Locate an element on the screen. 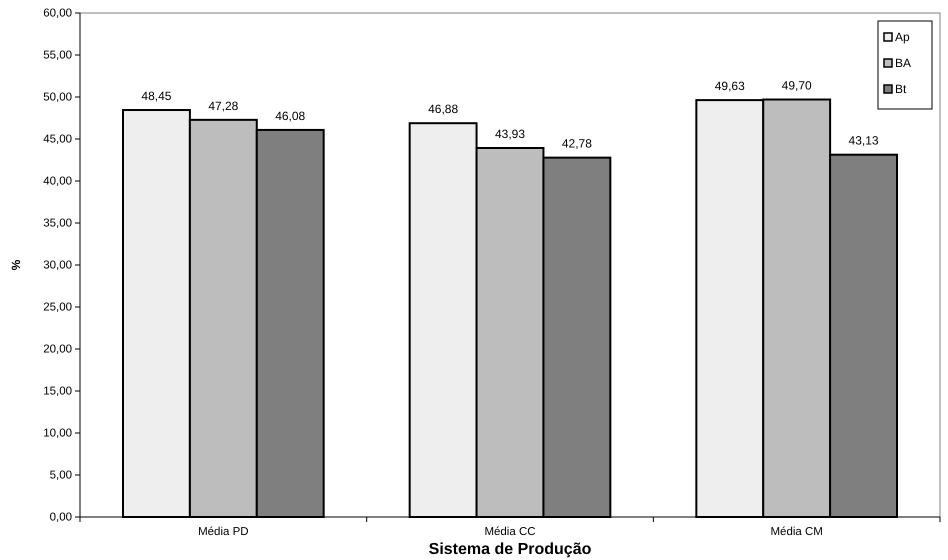 The width and height of the screenshot is (948, 560). y-tick-label: 0,00 is located at coordinates (61, 518).